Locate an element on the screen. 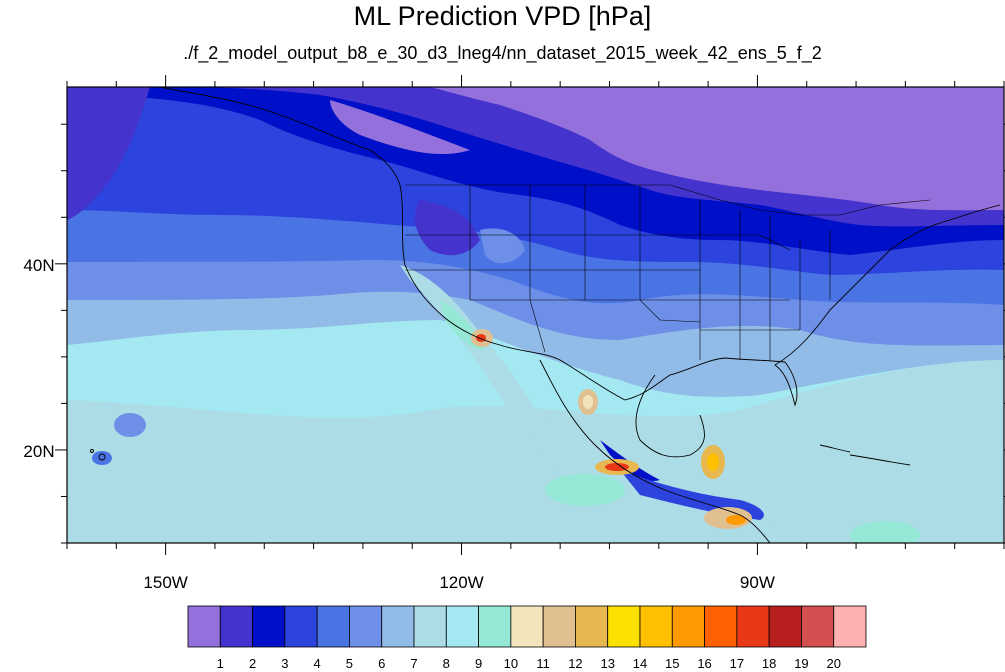 Image resolution: width=1005 pixels, height=672 pixels. colorbar-label: 16 is located at coordinates (704, 663).